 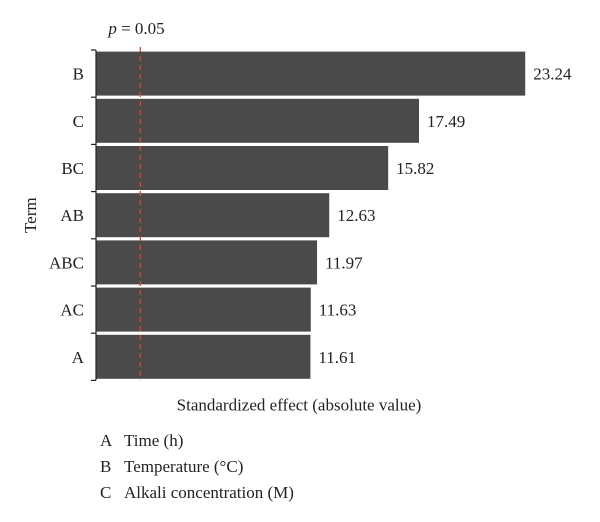 I want to click on y-tick-label: BC, so click(x=72, y=168).